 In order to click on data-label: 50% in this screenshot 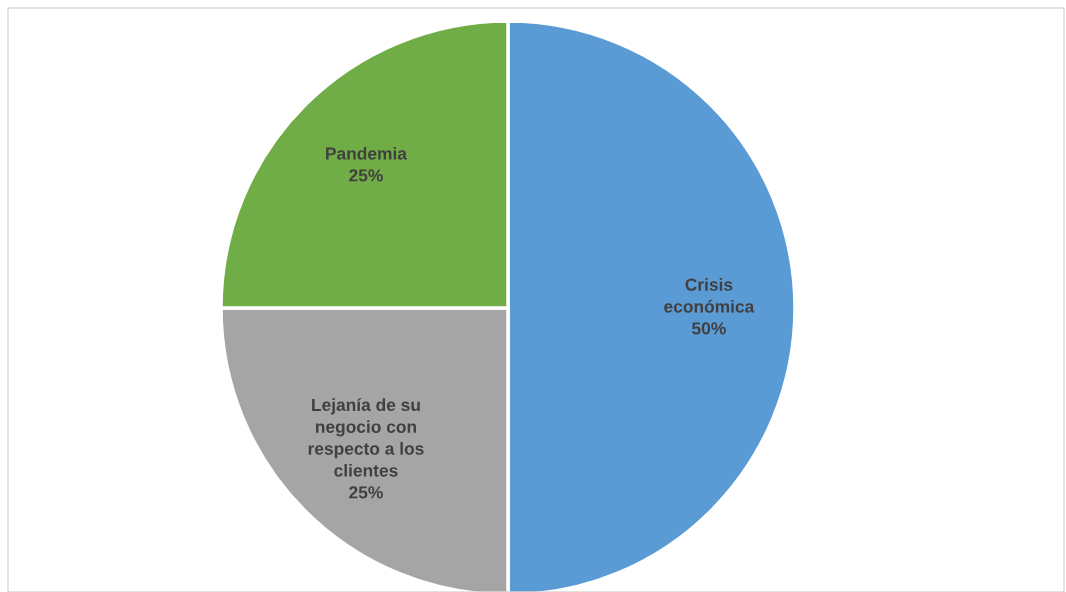, I will do `click(709, 328)`.